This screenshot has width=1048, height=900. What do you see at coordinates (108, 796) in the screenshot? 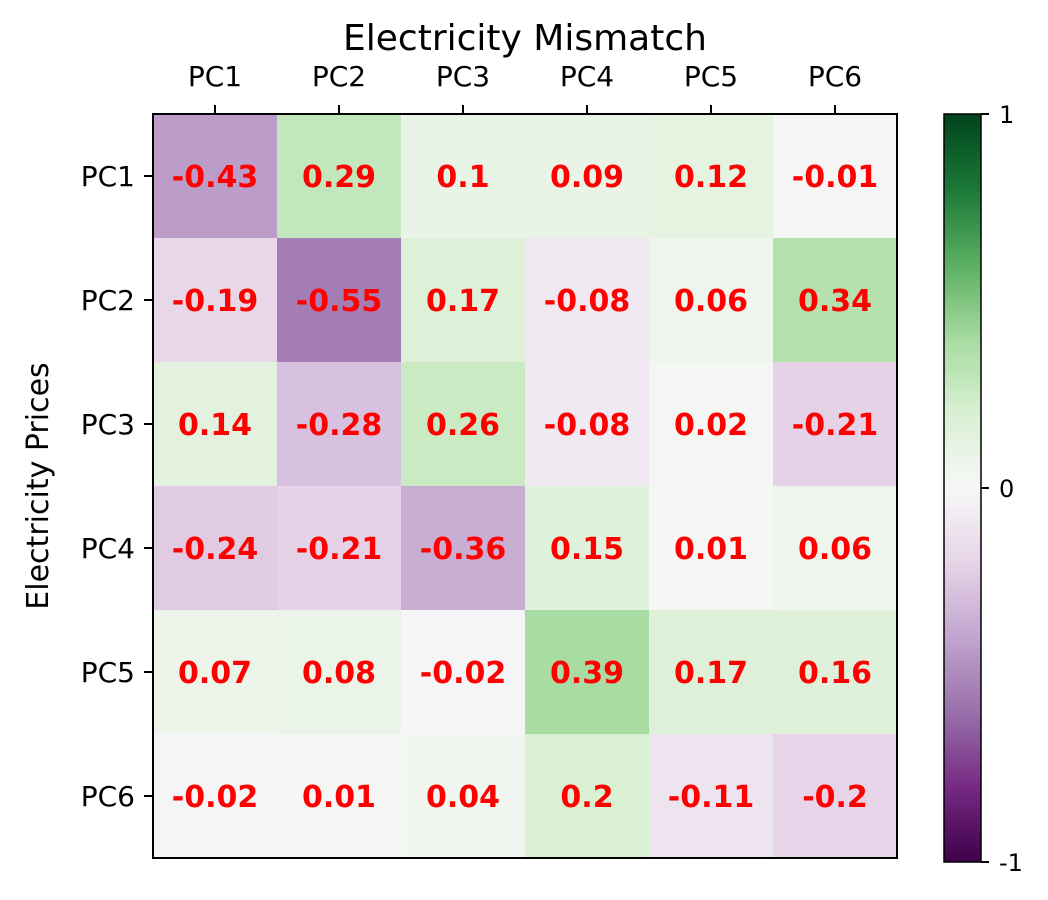
I see `y-tick-label: PC6` at bounding box center [108, 796].